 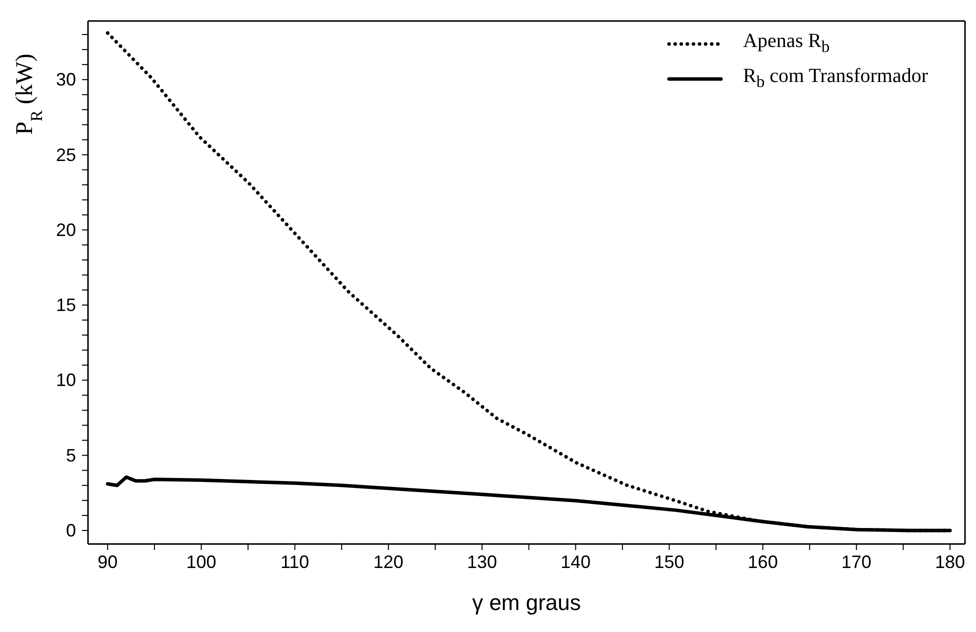 What do you see at coordinates (66, 154) in the screenshot?
I see `y-tick-label: 25` at bounding box center [66, 154].